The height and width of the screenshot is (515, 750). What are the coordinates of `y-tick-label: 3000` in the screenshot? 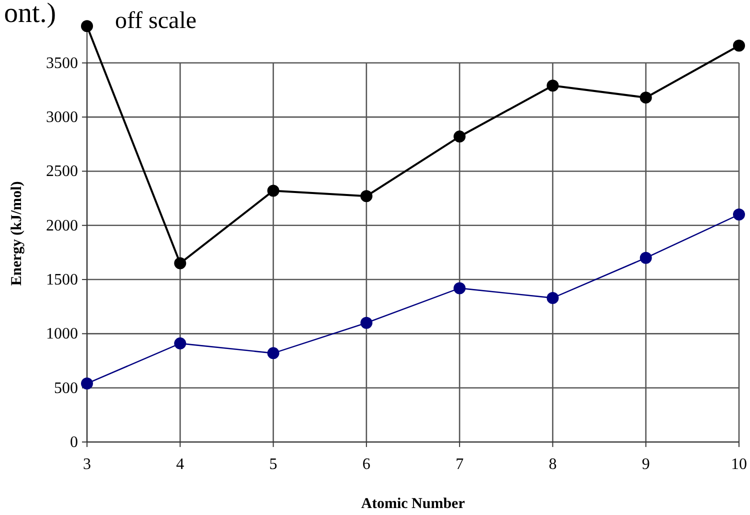 It's located at (62, 117).